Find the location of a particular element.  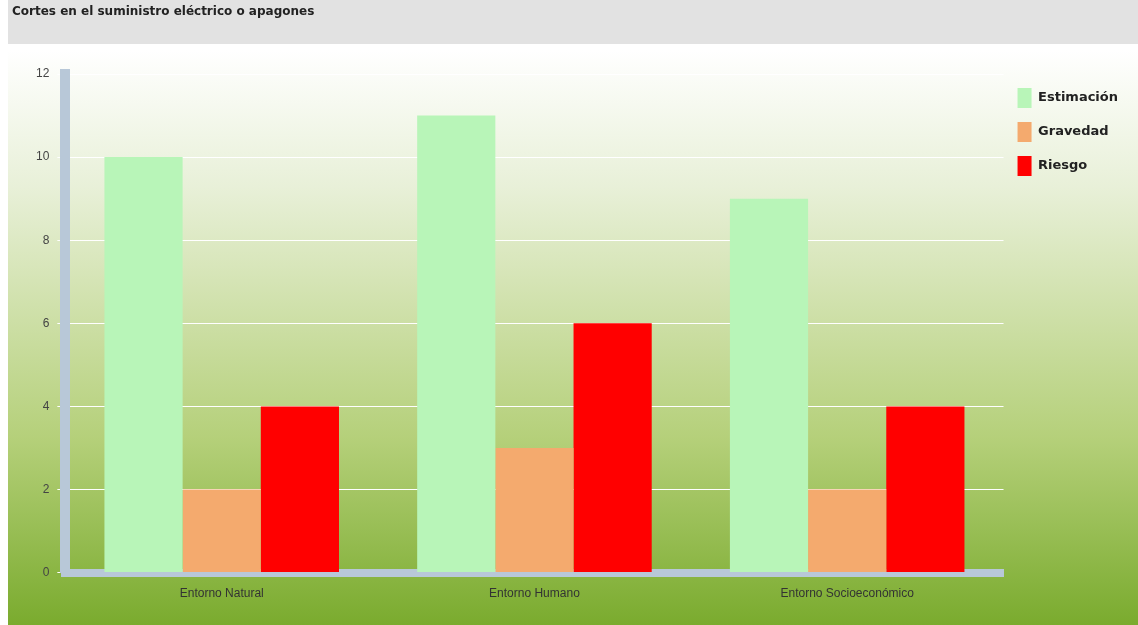

legend-label: Gravedad is located at coordinates (1073, 131).